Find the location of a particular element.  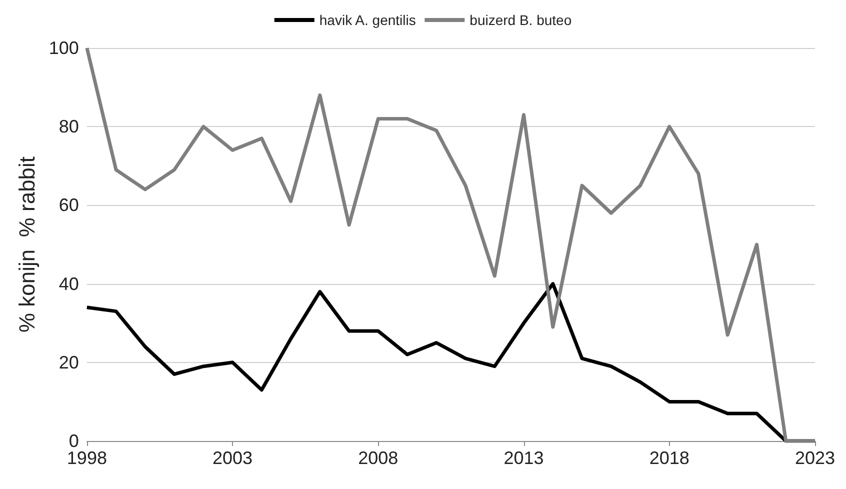

y-tick-label: 0 is located at coordinates (73, 441).